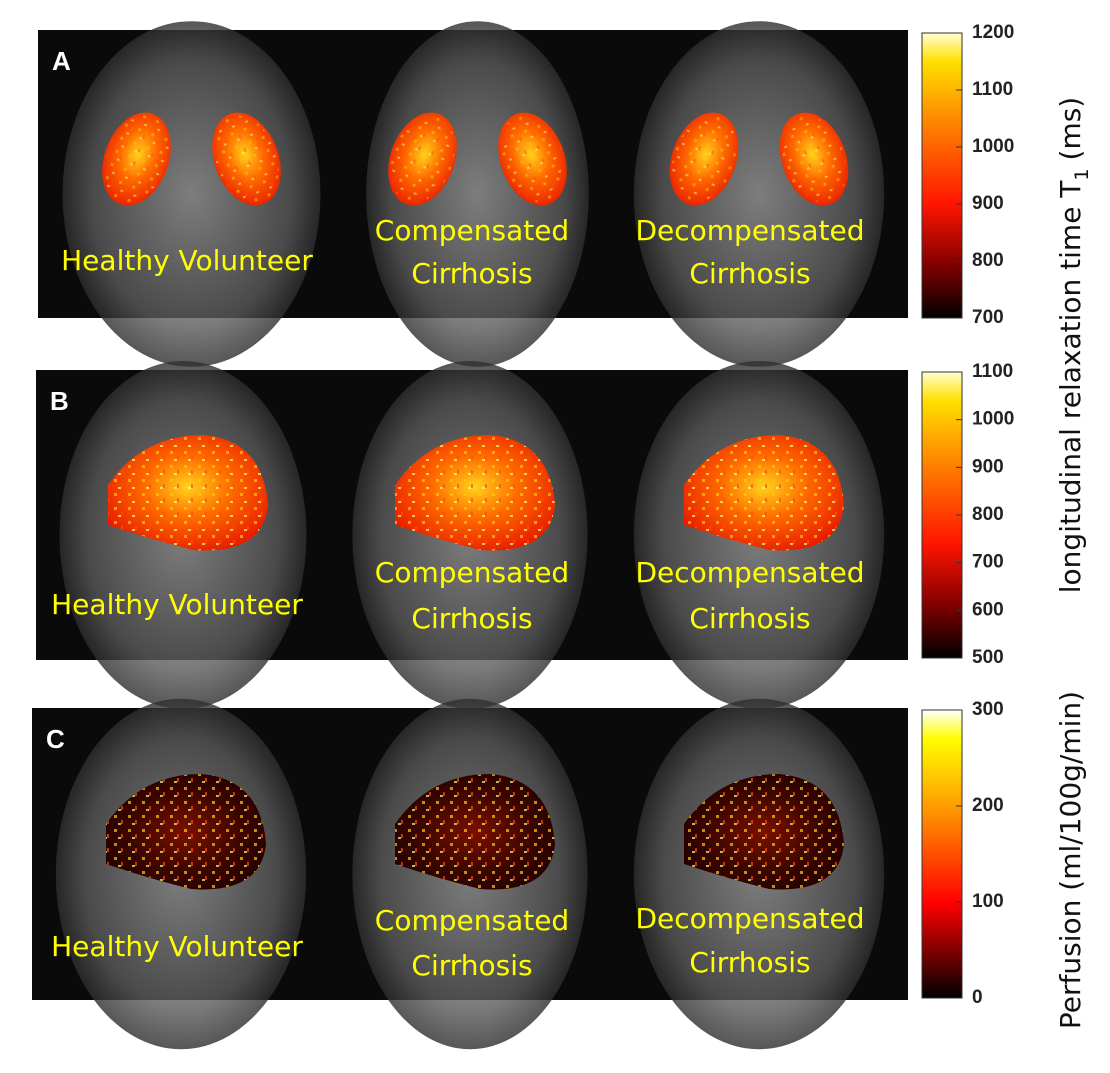  I want to click on colorbar-tick-label: 600, so click(988, 609).